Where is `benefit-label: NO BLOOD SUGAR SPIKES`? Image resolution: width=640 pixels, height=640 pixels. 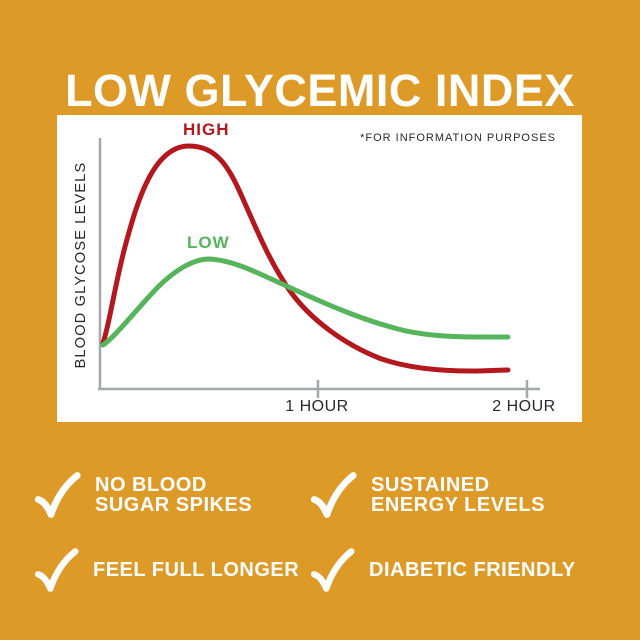
benefit-label: NO BLOOD SUGAR SPIKES is located at coordinates (174, 495).